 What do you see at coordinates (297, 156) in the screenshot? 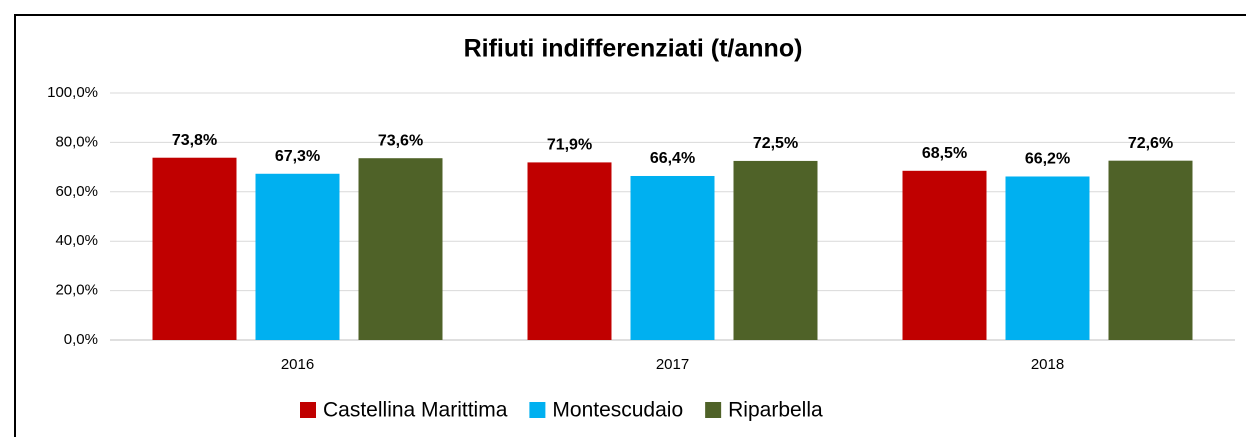
I see `data-label: 67,3%` at bounding box center [297, 156].